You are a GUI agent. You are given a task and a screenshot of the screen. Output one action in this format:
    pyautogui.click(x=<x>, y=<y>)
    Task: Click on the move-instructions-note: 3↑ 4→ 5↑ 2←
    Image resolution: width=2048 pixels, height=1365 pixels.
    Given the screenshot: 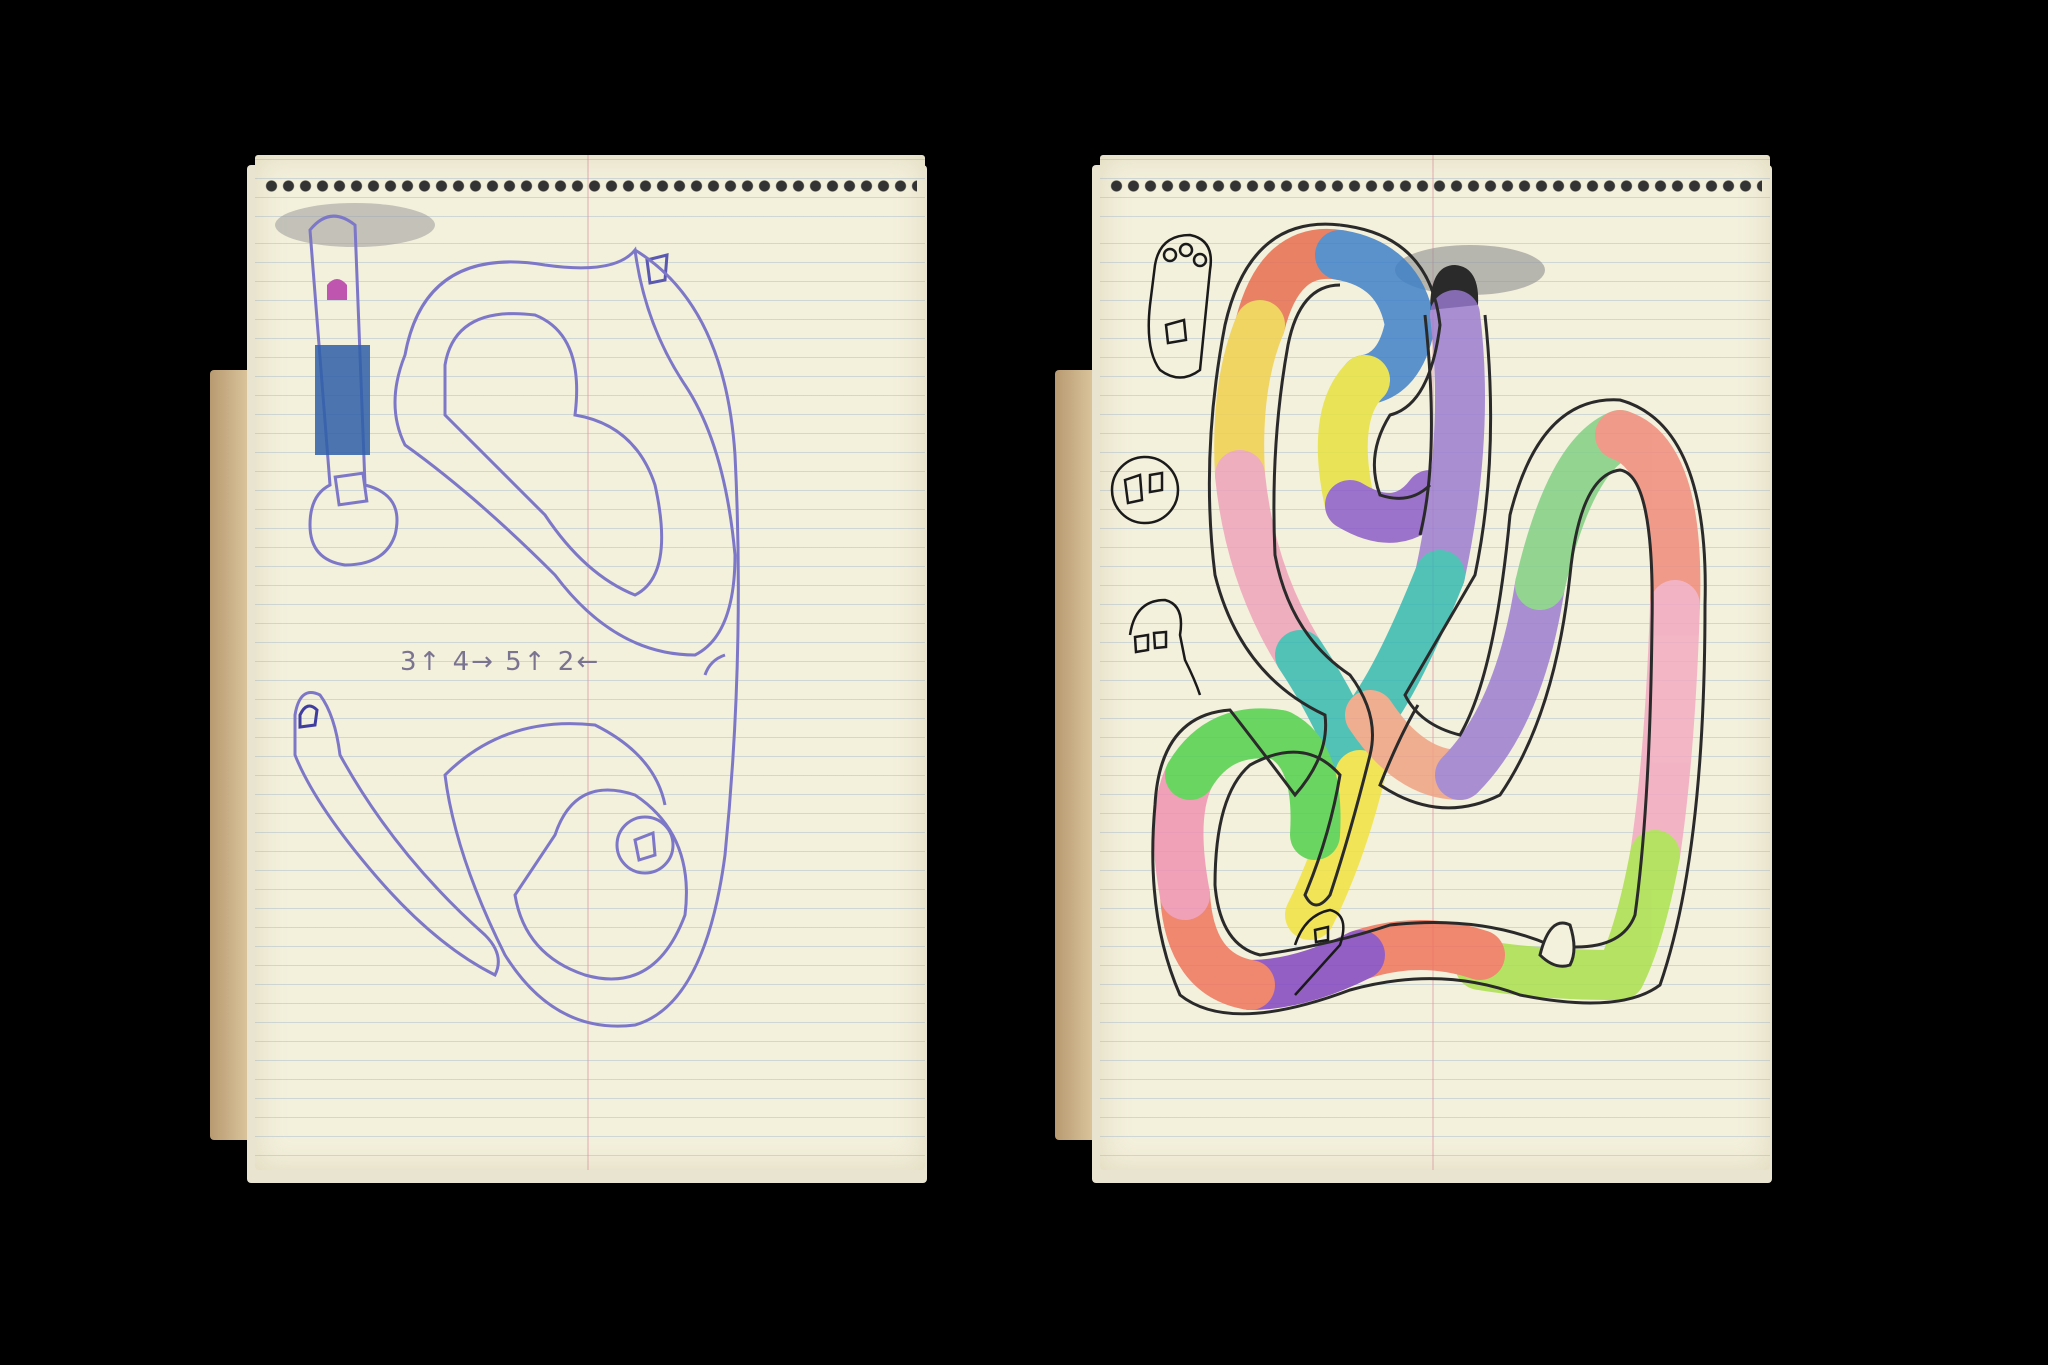 What is the action you would take?
    pyautogui.click(x=500, y=662)
    